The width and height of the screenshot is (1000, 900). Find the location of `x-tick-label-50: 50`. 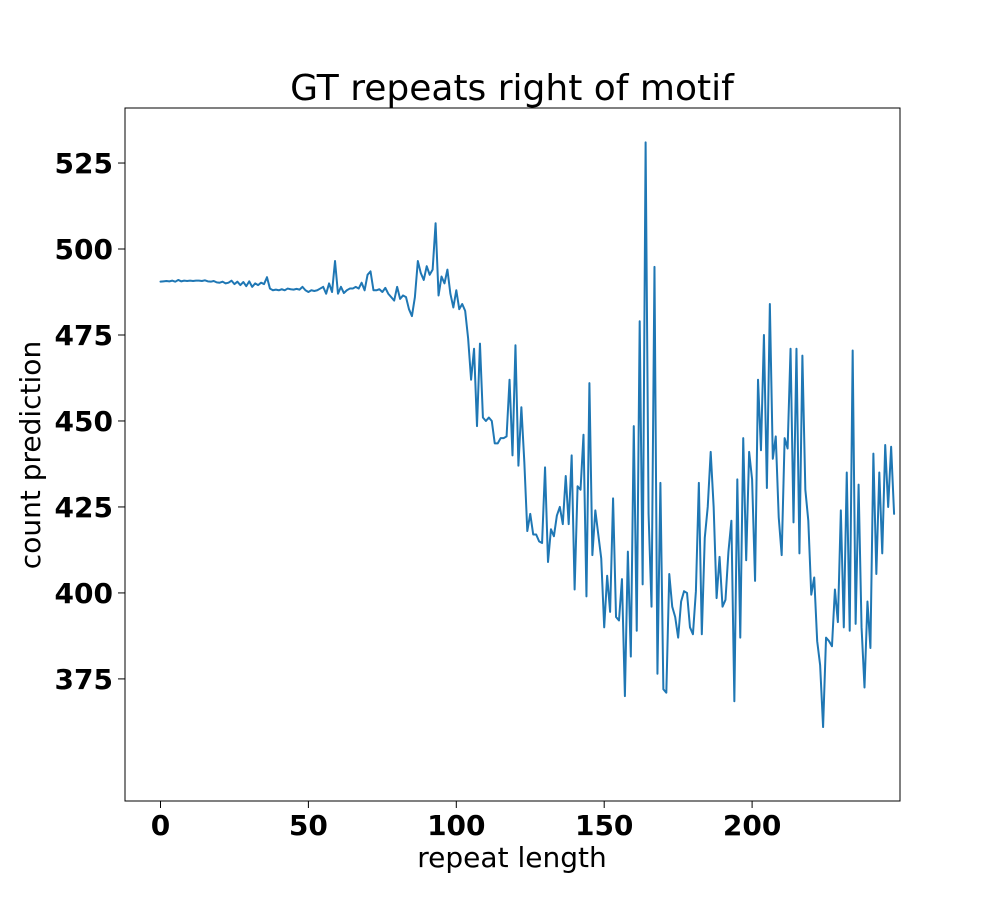

x-tick-label-50: 50 is located at coordinates (308, 825).